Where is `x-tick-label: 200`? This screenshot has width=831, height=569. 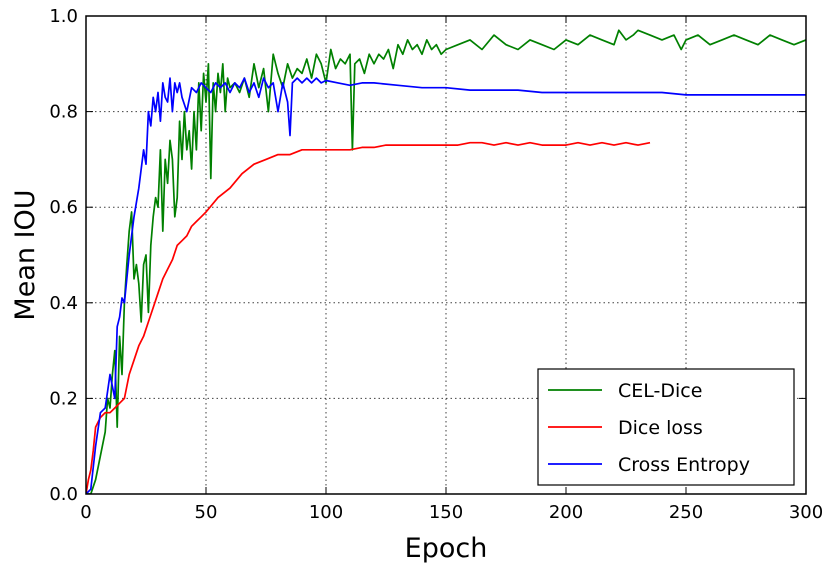 x-tick-label: 200 is located at coordinates (566, 512).